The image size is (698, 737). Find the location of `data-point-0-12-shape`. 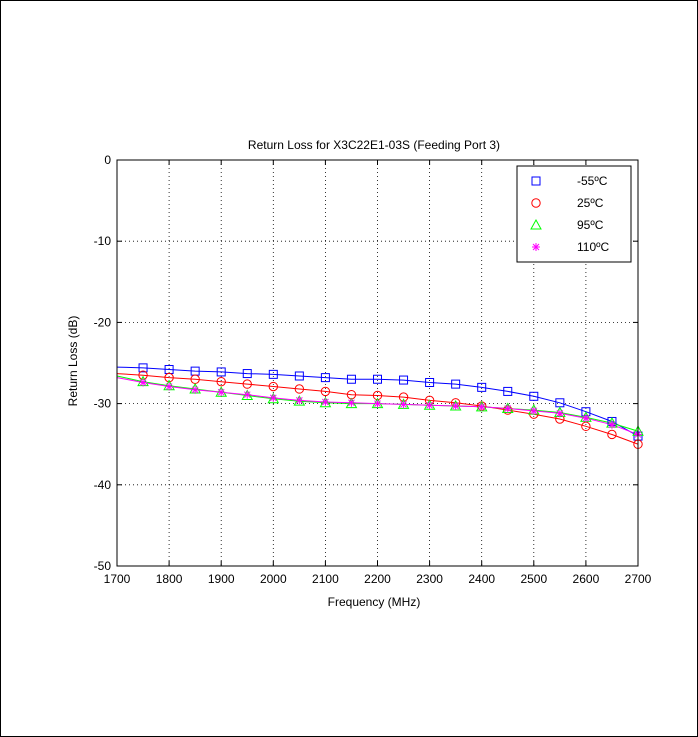

data-point-0-12-shape is located at coordinates (456, 384).